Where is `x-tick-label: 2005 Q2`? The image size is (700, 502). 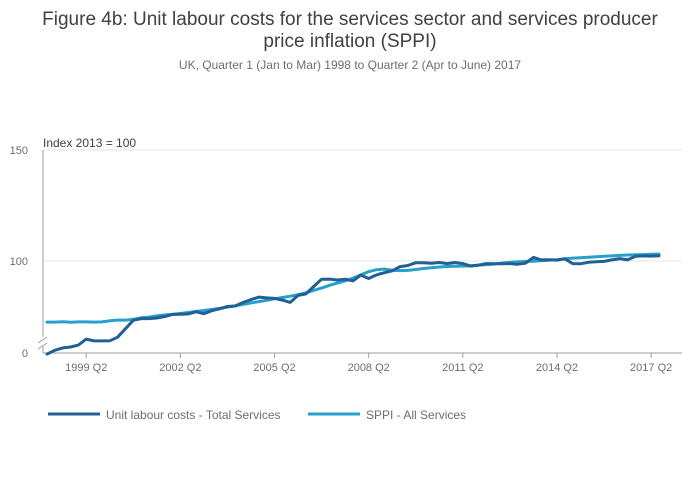
x-tick-label: 2005 Q2 is located at coordinates (274, 368).